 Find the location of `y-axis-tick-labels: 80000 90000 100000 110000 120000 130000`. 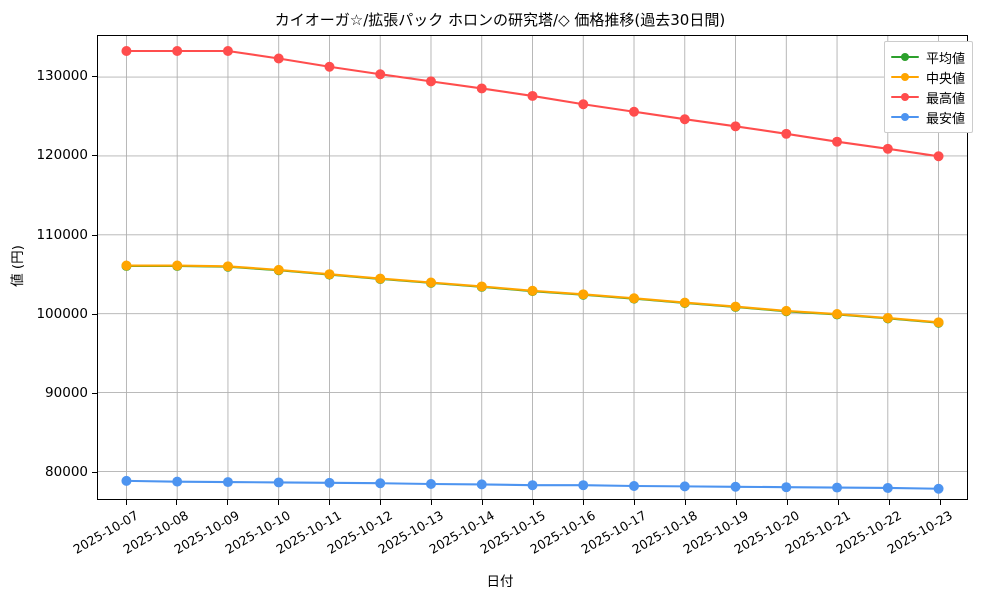

y-axis-tick-labels: 80000 90000 100000 110000 120000 130000 is located at coordinates (44, 267).